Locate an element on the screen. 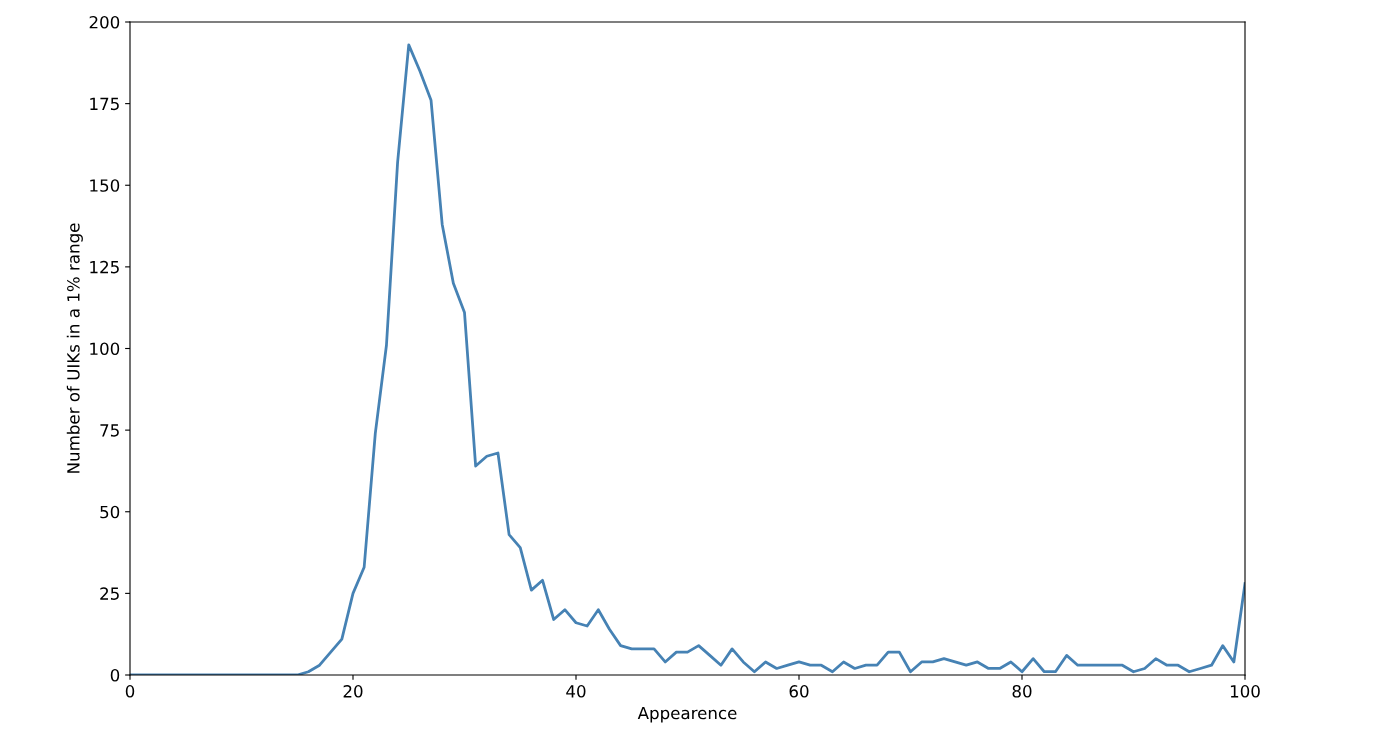  x-tick-label: 80 is located at coordinates (1022, 691).